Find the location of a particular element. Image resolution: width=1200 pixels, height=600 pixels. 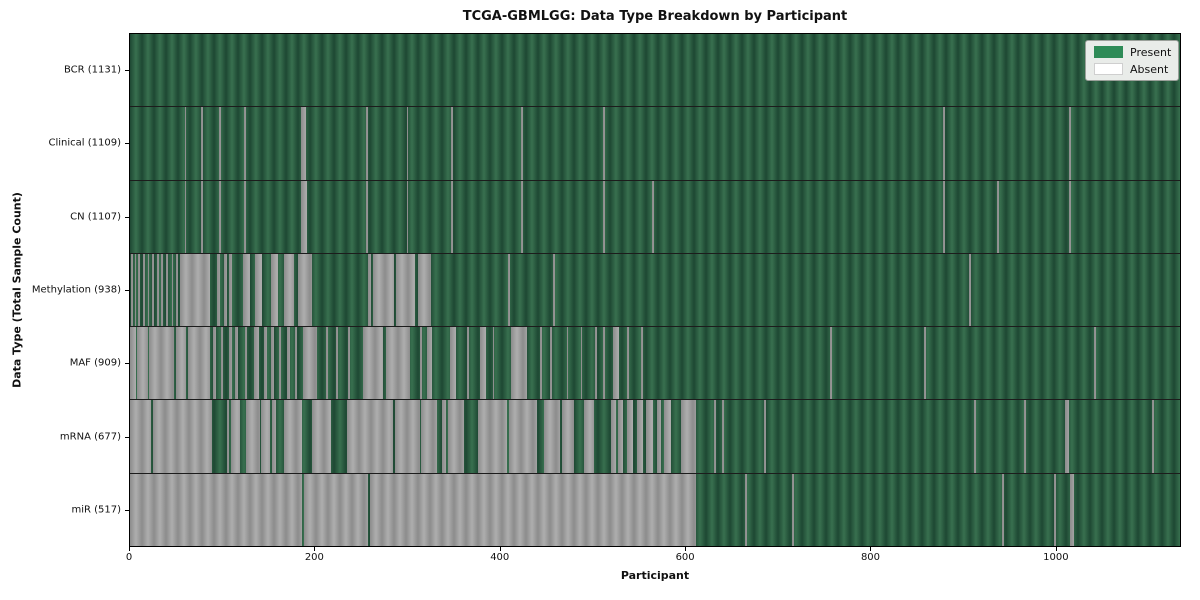

y-tick-label-MAF: MAF (909) is located at coordinates (95, 363).